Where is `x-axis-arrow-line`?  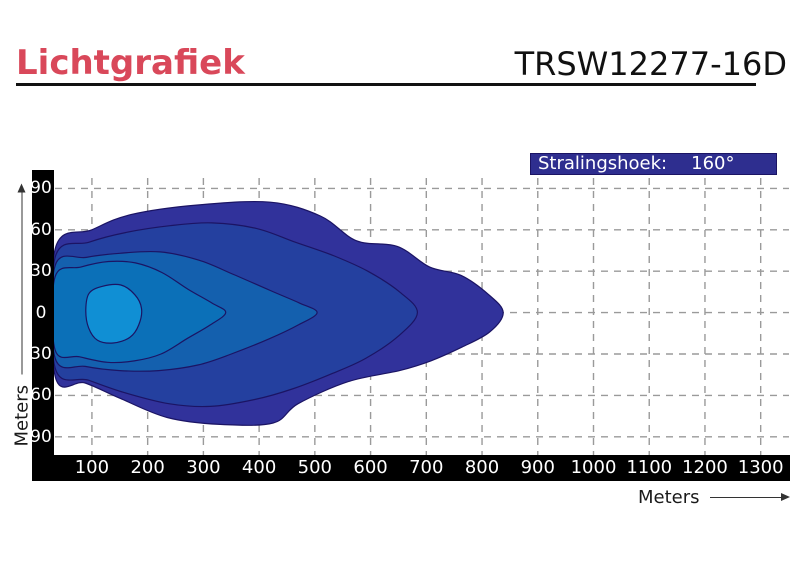 x-axis-arrow-line is located at coordinates (745, 497).